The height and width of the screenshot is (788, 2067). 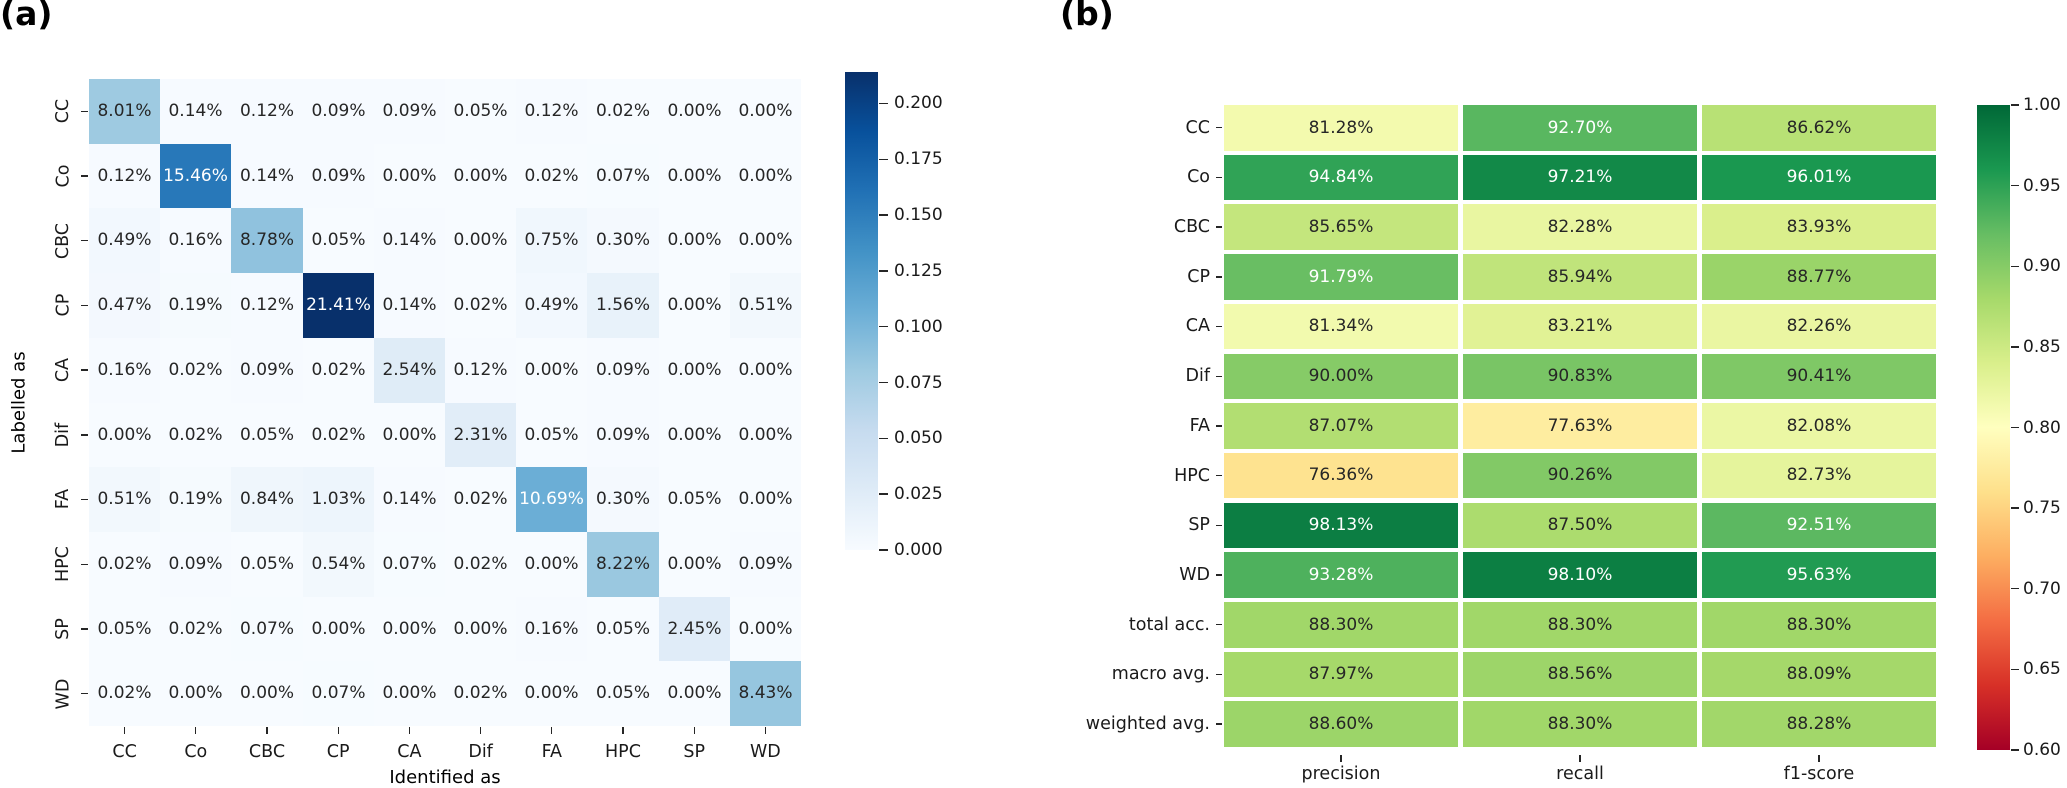 What do you see at coordinates (267, 752) in the screenshot?
I see `col-tick-label: CBC` at bounding box center [267, 752].